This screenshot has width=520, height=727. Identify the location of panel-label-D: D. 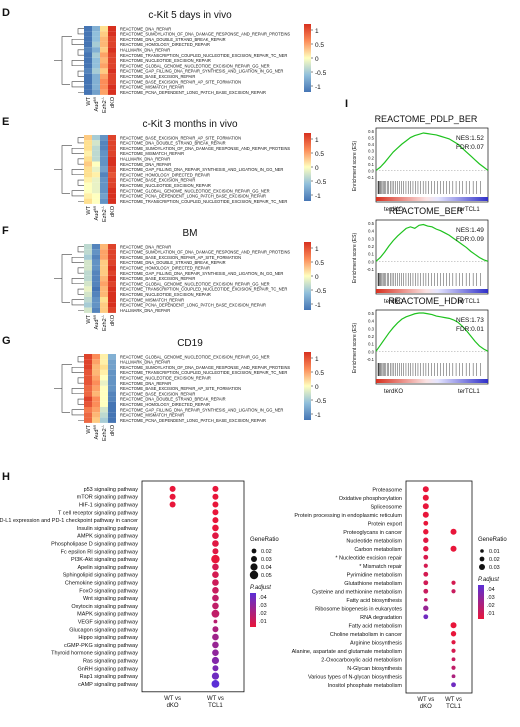
(6, 13).